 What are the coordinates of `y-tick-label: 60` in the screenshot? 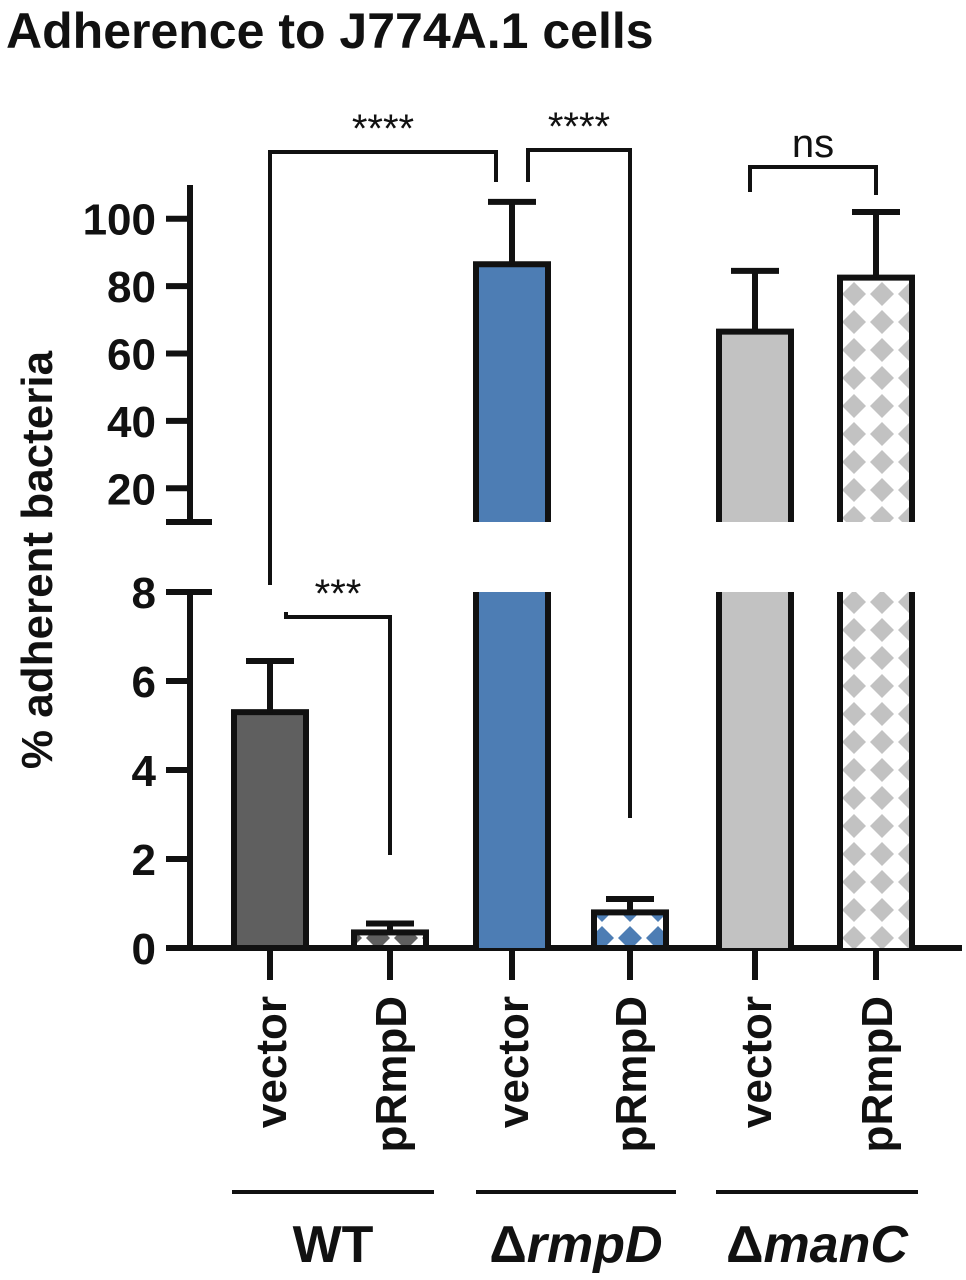 It's located at (131, 355).